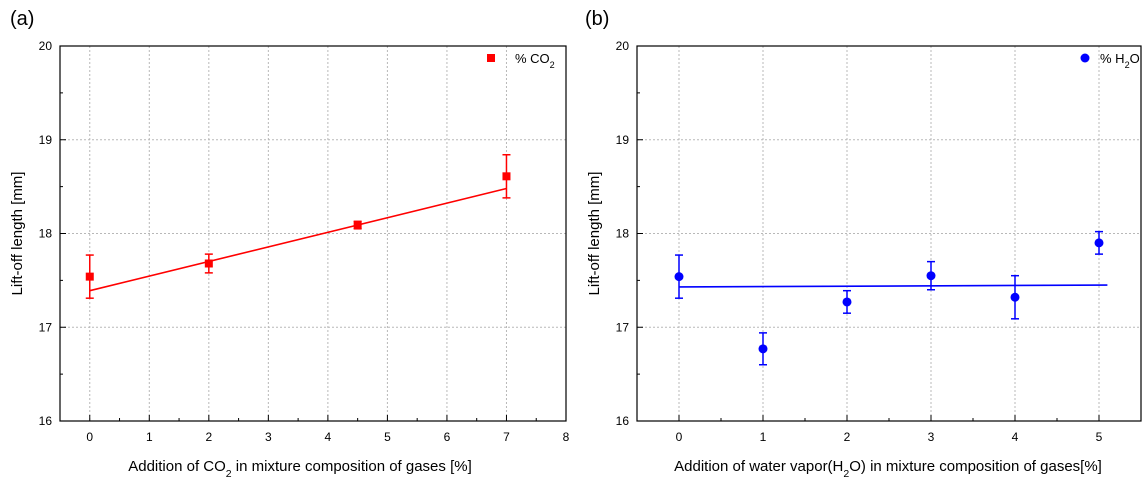 The image size is (1146, 481). I want to click on x-tick-label: 6, so click(447, 437).